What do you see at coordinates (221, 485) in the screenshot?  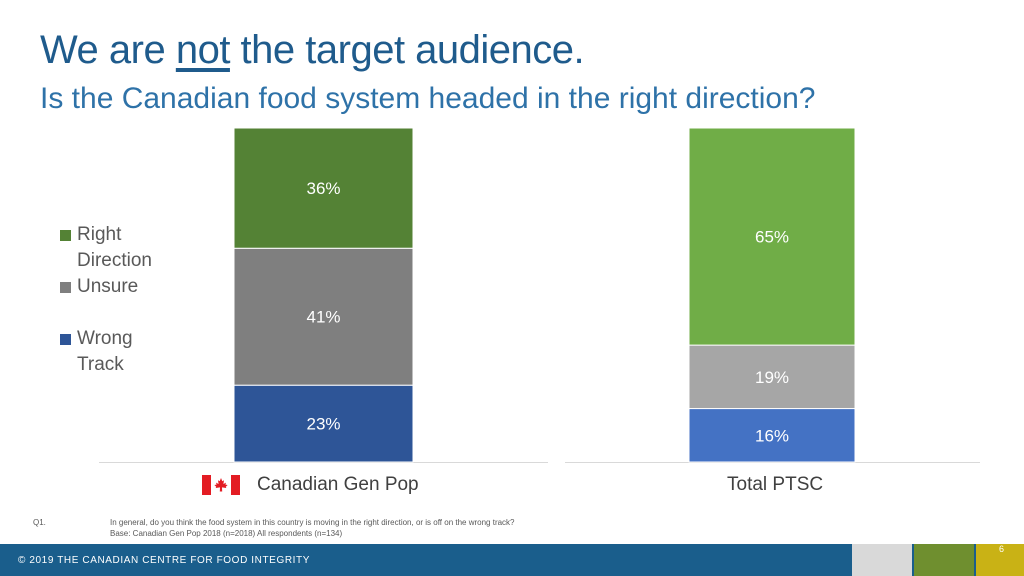 I see `canada-flag-icon` at bounding box center [221, 485].